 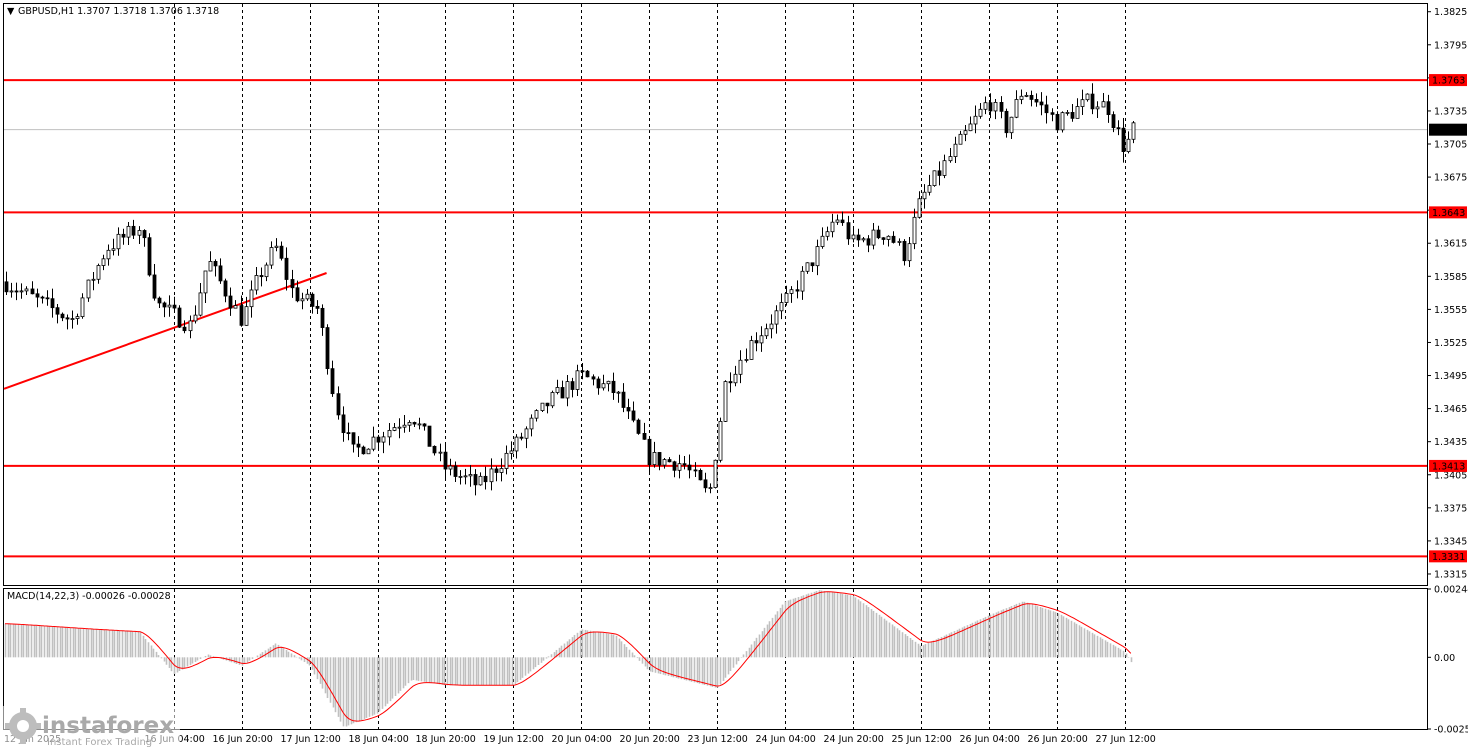 What do you see at coordinates (1450, 277) in the screenshot?
I see `price-tick-label: 1.3585` at bounding box center [1450, 277].